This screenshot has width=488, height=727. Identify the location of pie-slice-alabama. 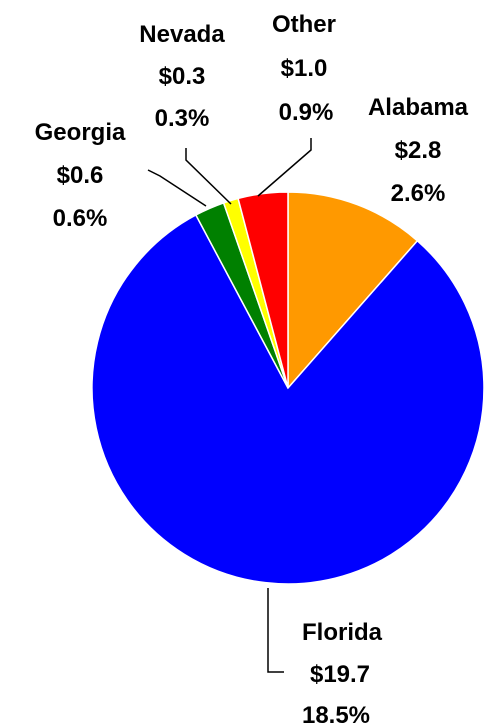
(353, 290).